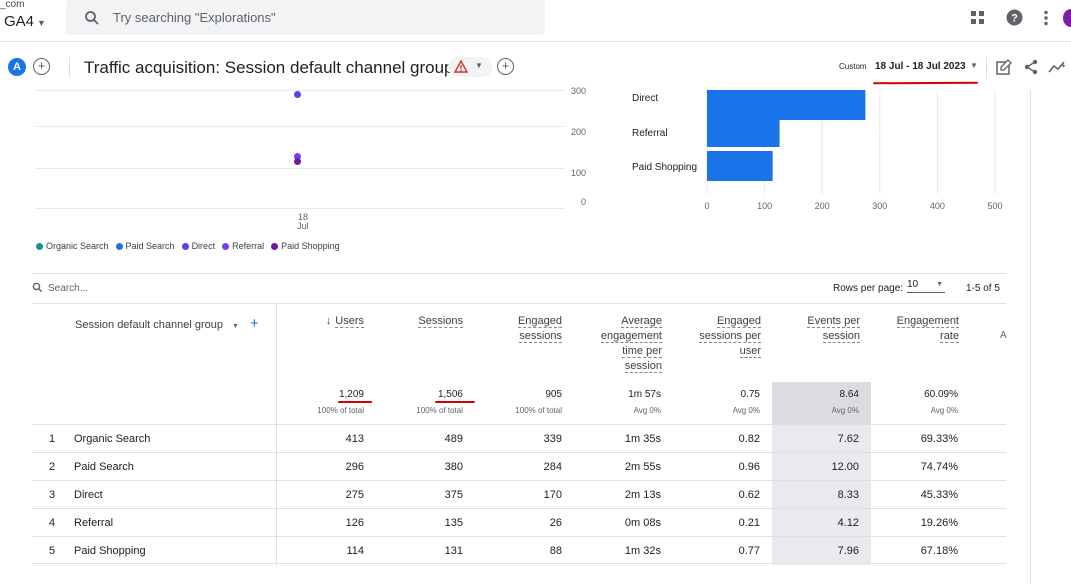  Describe the element at coordinates (324, 321) in the screenshot. I see `column-header-users: ↓ Users` at that location.